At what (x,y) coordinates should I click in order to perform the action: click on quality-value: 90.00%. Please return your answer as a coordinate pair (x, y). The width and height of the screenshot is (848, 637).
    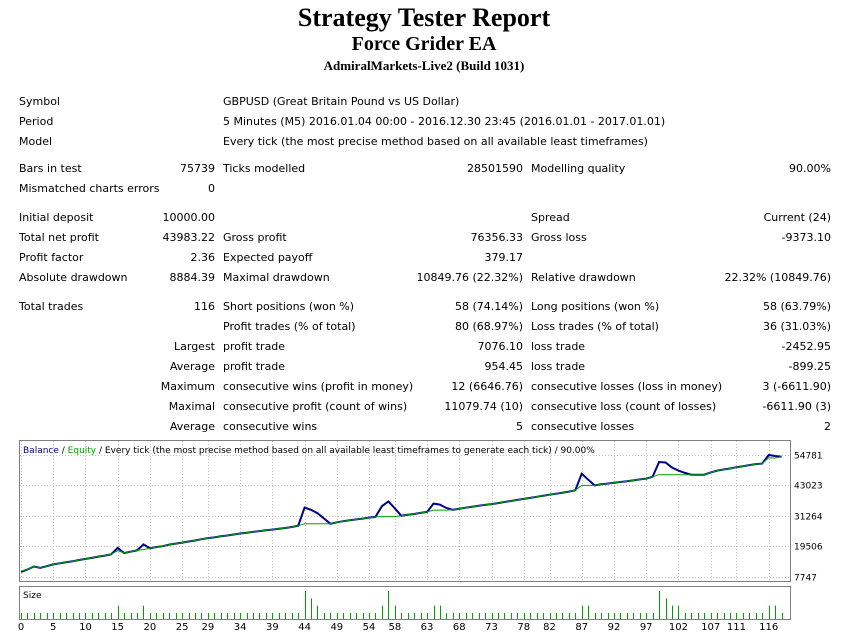
    Looking at the image, I should click on (810, 168).